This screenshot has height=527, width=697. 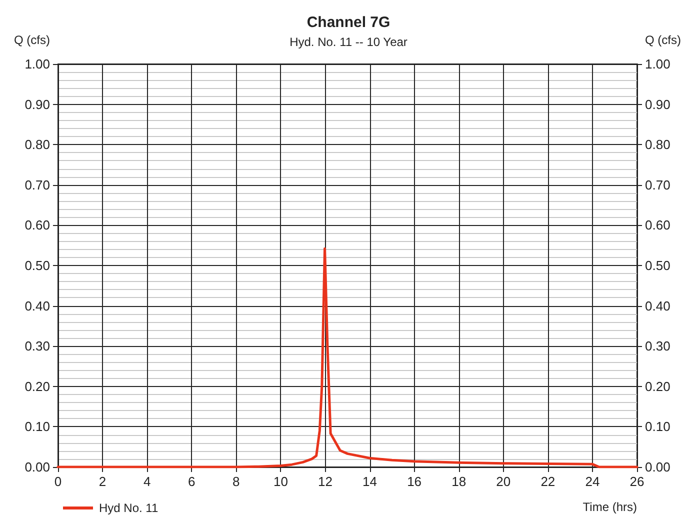 What do you see at coordinates (657, 467) in the screenshot?
I see `y2-tick-label: 0.00` at bounding box center [657, 467].